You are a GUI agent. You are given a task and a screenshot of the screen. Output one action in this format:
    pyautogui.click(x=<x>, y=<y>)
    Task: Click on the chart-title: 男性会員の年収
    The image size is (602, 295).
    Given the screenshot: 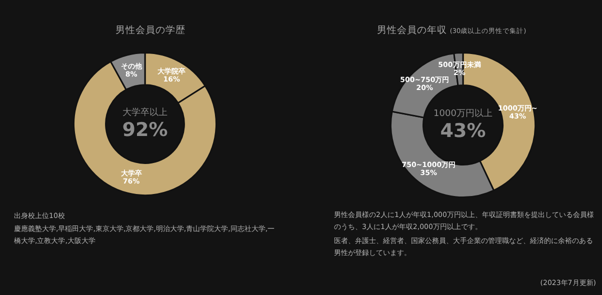 What is the action you would take?
    pyautogui.click(x=411, y=30)
    